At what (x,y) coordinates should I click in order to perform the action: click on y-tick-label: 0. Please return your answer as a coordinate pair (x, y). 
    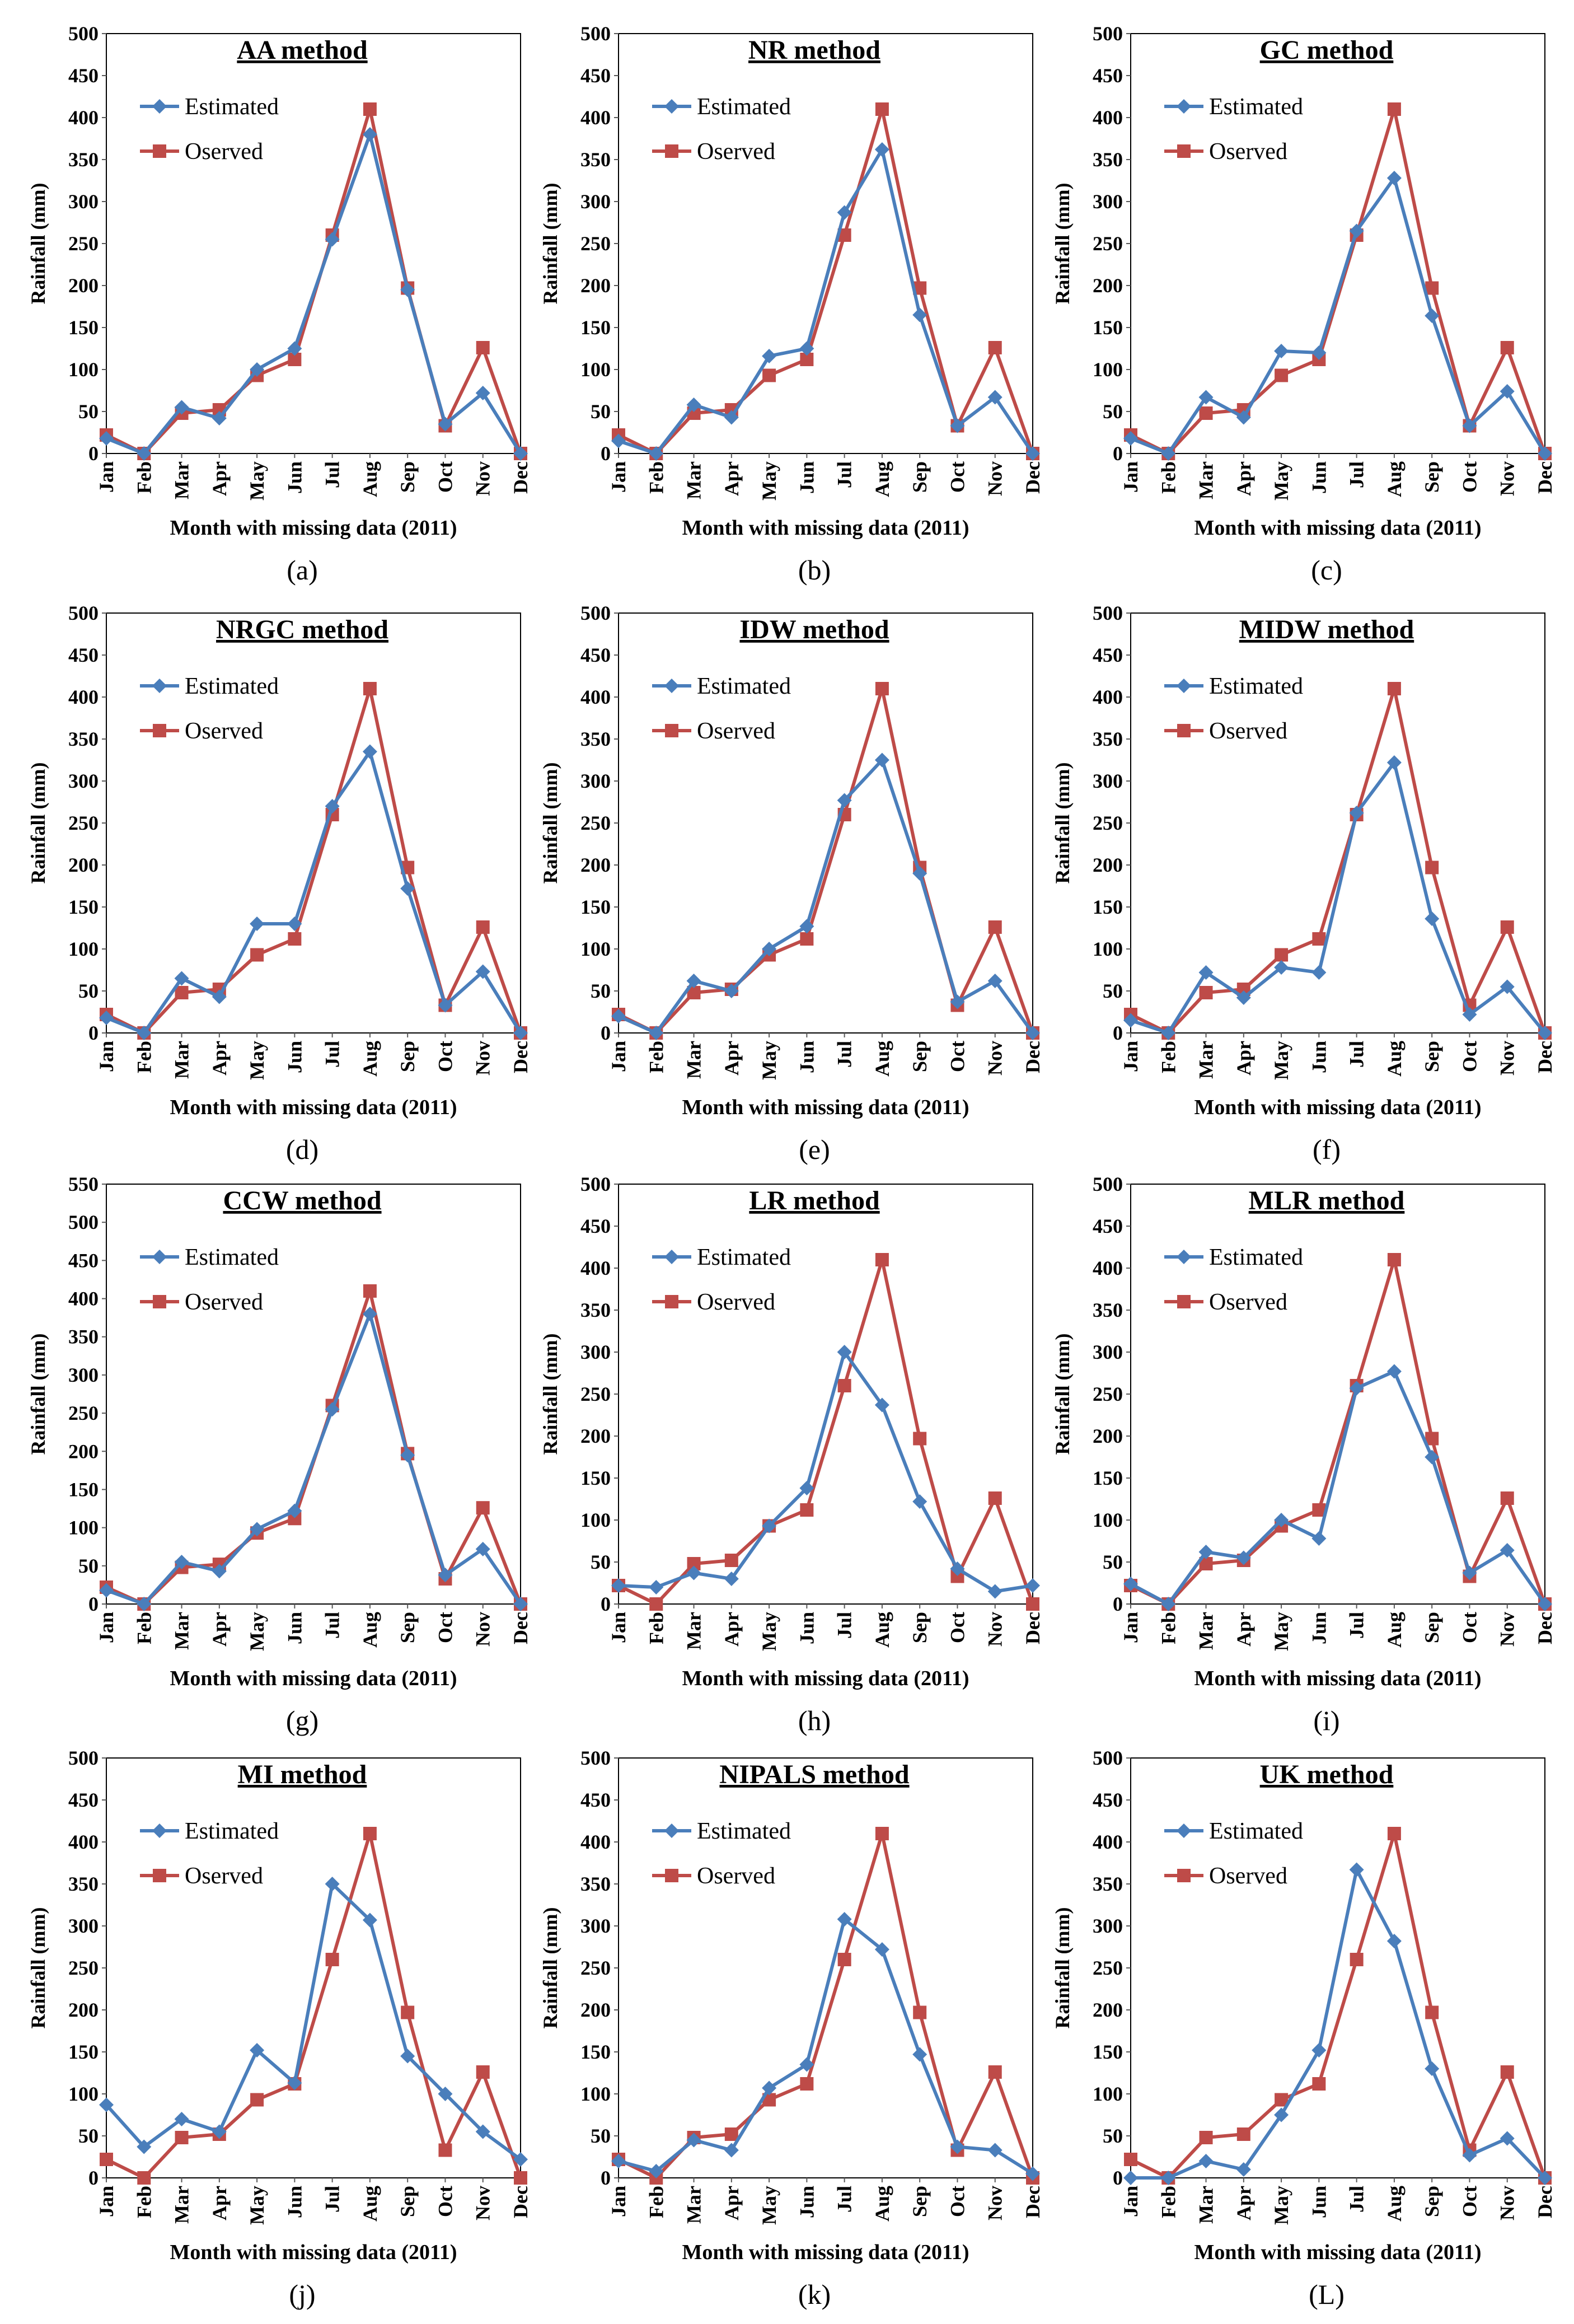
    Looking at the image, I should click on (94, 1604).